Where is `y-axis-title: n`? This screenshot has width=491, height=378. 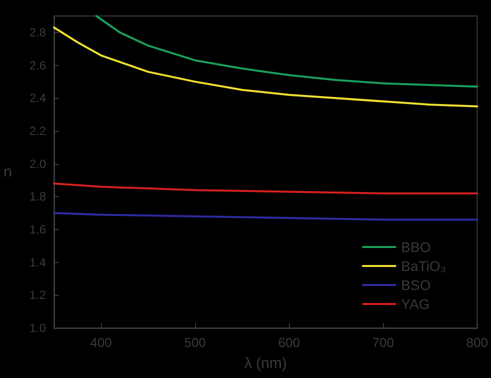 y-axis-title: n is located at coordinates (8, 172).